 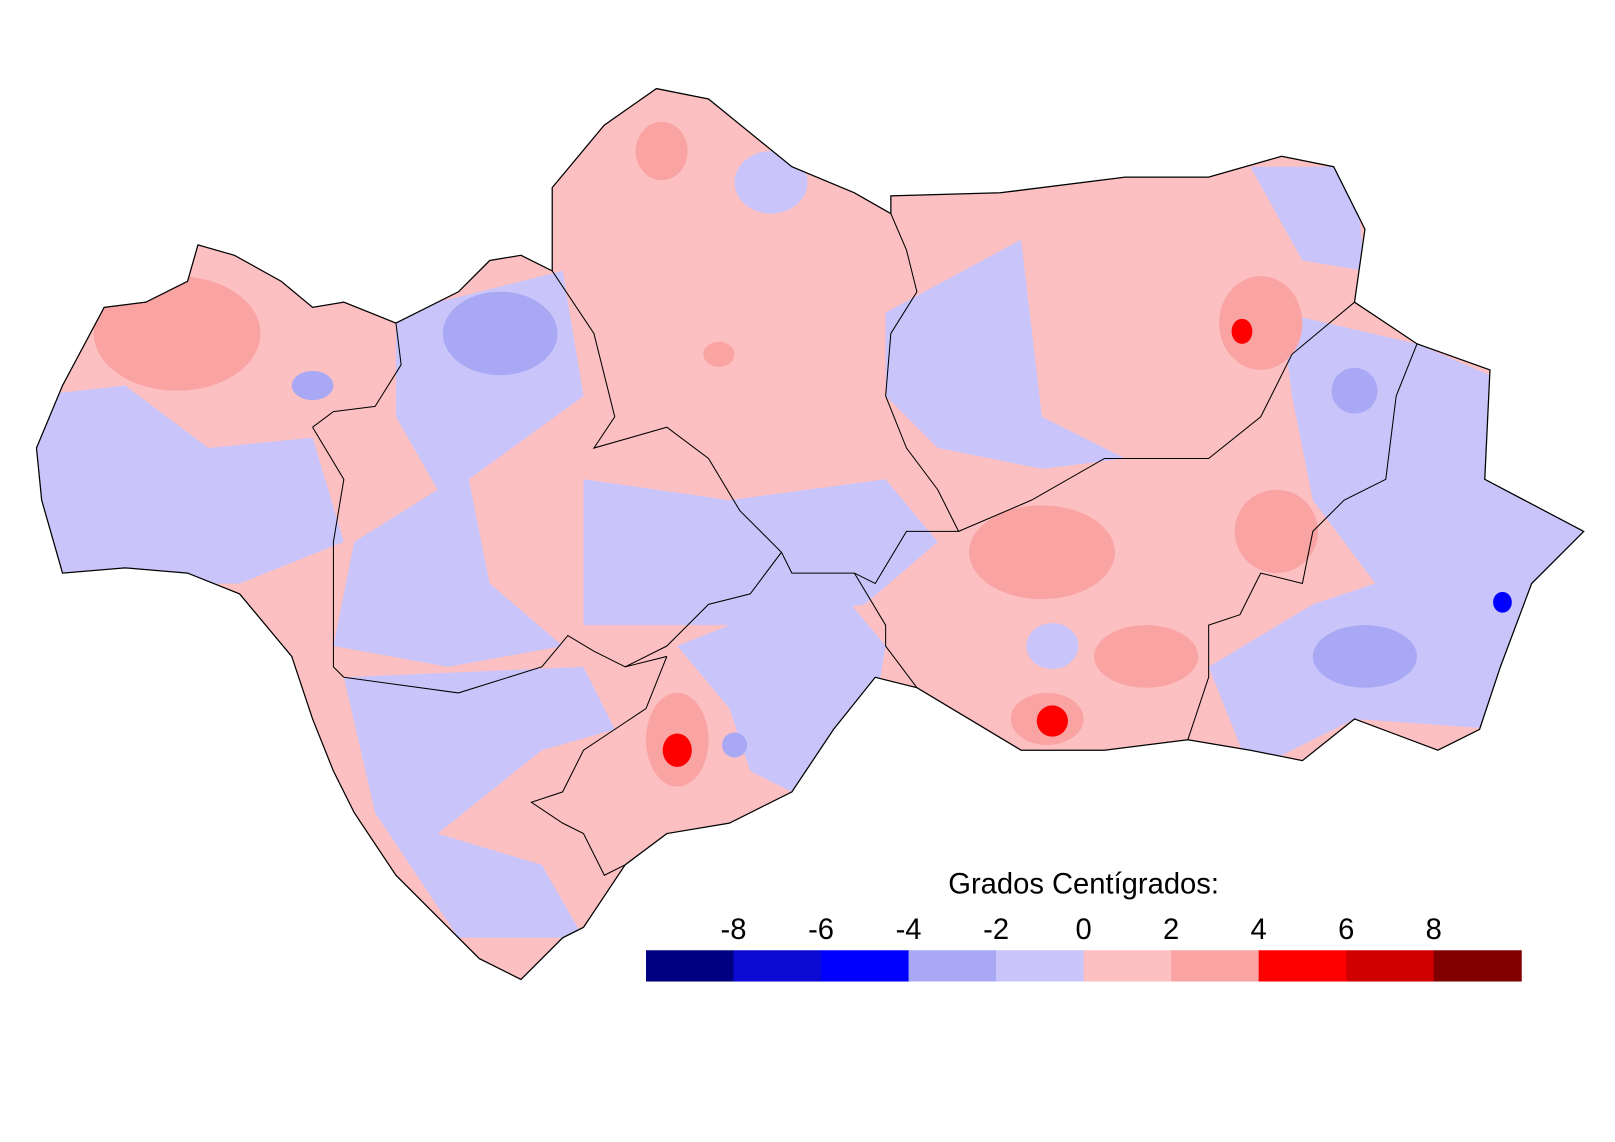 I want to click on legend-tick-label: -4, so click(x=909, y=930).